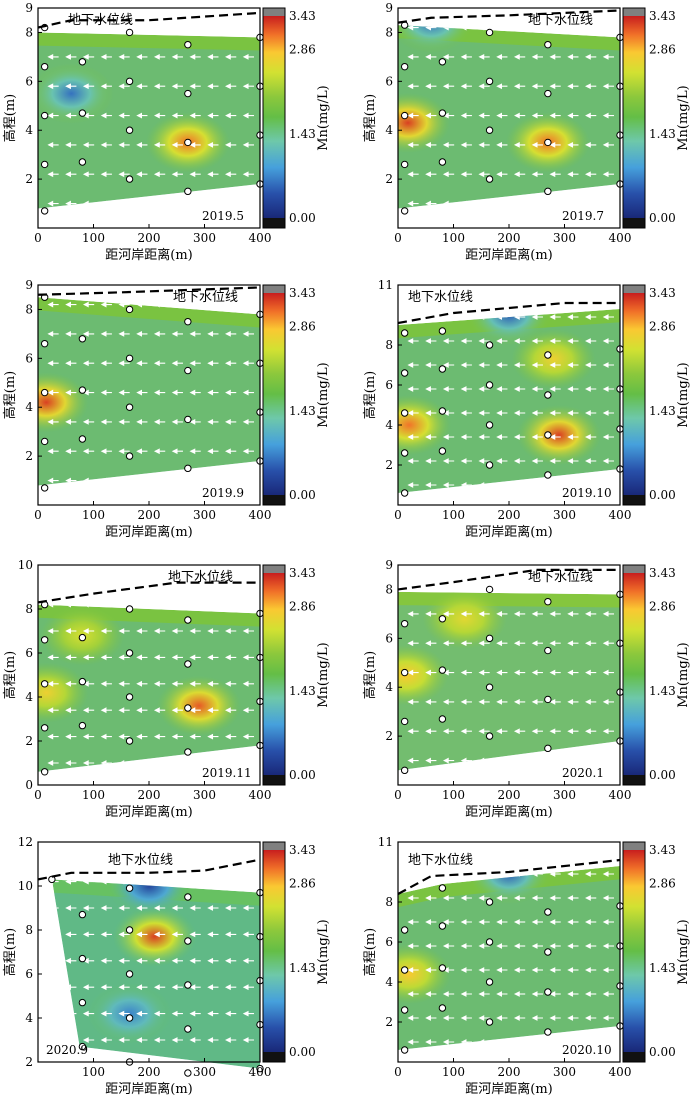  What do you see at coordinates (662, 691) in the screenshot?
I see `colorbar-tick-label: 1.43` at bounding box center [662, 691].